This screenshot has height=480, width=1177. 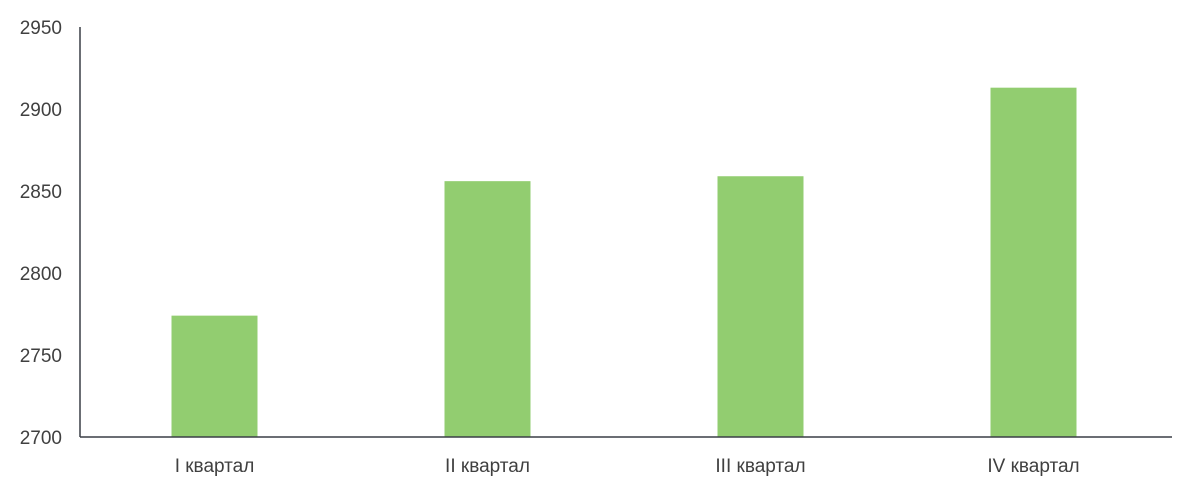 I want to click on y-tick-label: 2950, so click(x=41, y=28).